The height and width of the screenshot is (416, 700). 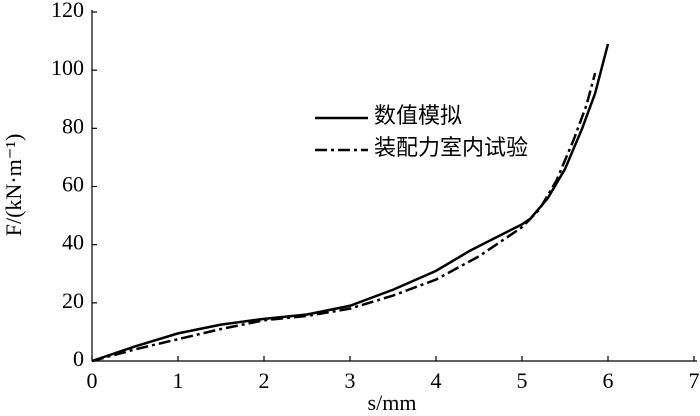 What do you see at coordinates (92, 380) in the screenshot?
I see `x-tick-label: 0` at bounding box center [92, 380].